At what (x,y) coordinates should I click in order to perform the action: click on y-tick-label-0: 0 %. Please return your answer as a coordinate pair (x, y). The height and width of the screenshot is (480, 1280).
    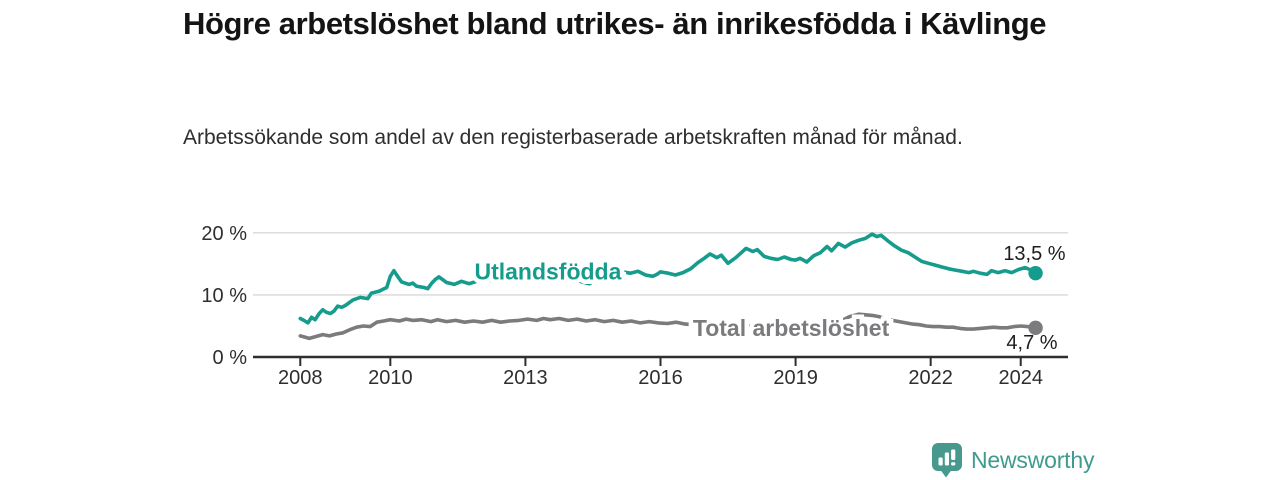
    Looking at the image, I should click on (230, 358).